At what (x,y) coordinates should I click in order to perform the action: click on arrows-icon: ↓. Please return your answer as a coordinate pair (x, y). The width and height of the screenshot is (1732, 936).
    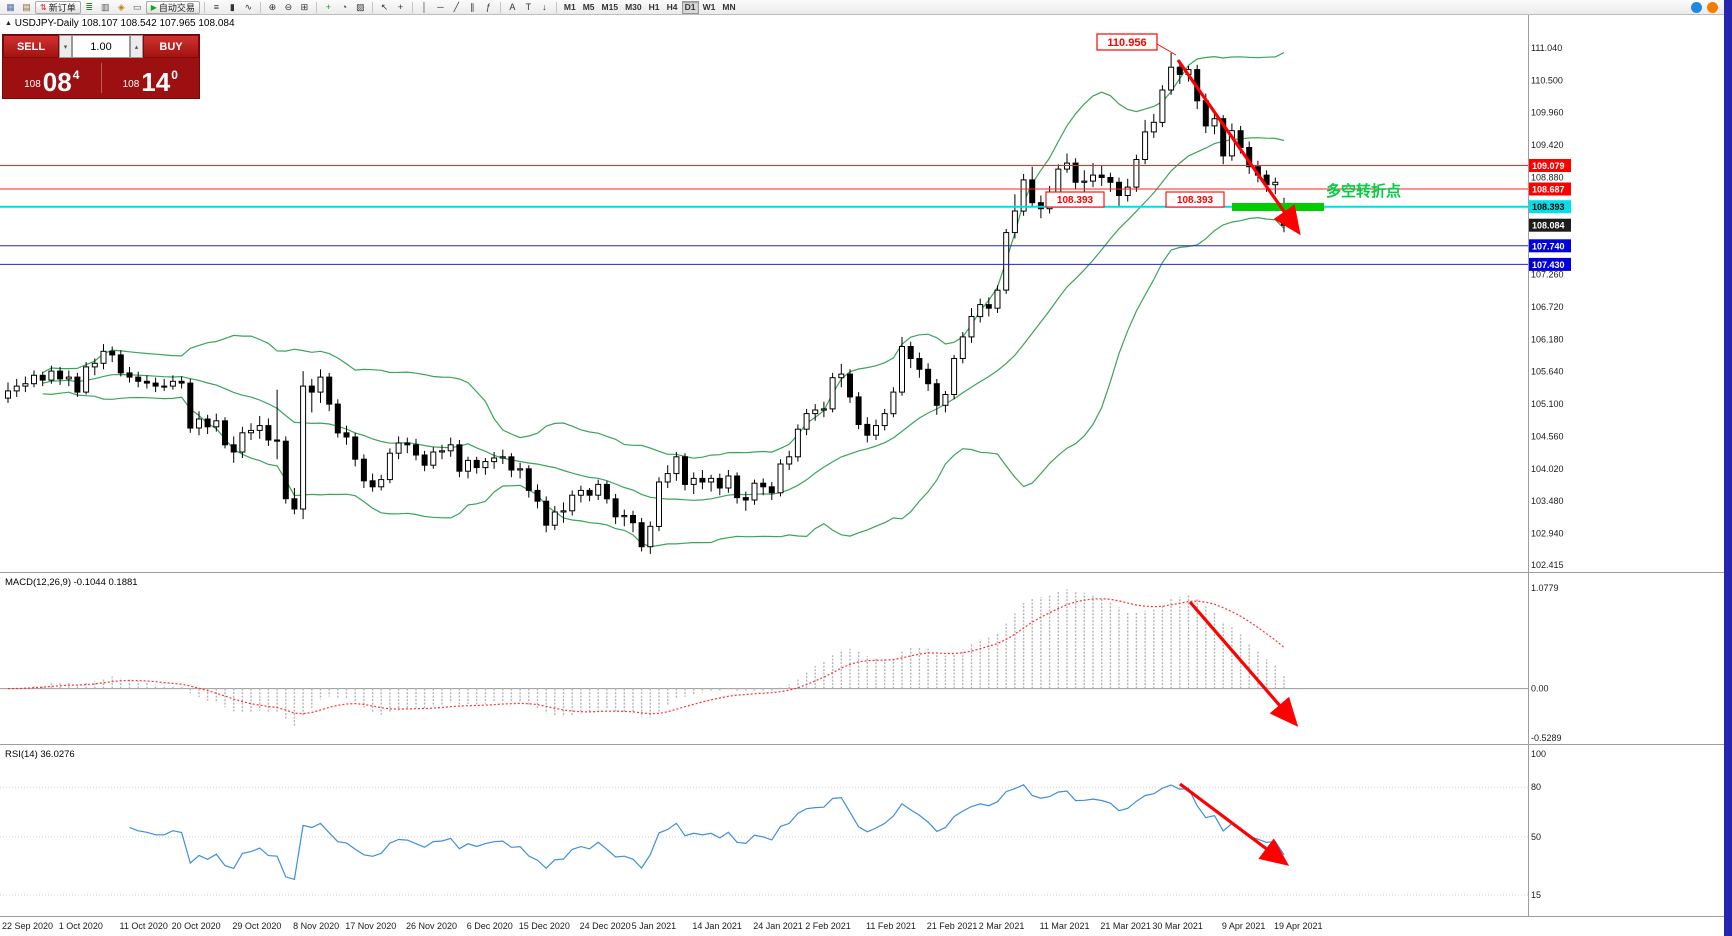
    Looking at the image, I should click on (544, 7).